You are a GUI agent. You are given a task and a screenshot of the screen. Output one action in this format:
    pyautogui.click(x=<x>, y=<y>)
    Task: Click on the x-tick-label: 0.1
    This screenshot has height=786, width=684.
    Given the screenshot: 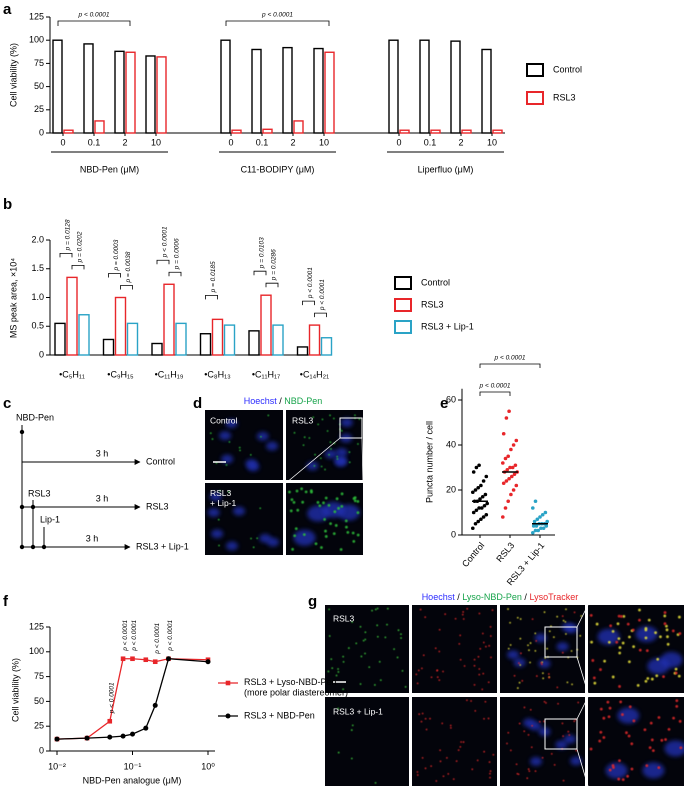 What is the action you would take?
    pyautogui.click(x=262, y=142)
    